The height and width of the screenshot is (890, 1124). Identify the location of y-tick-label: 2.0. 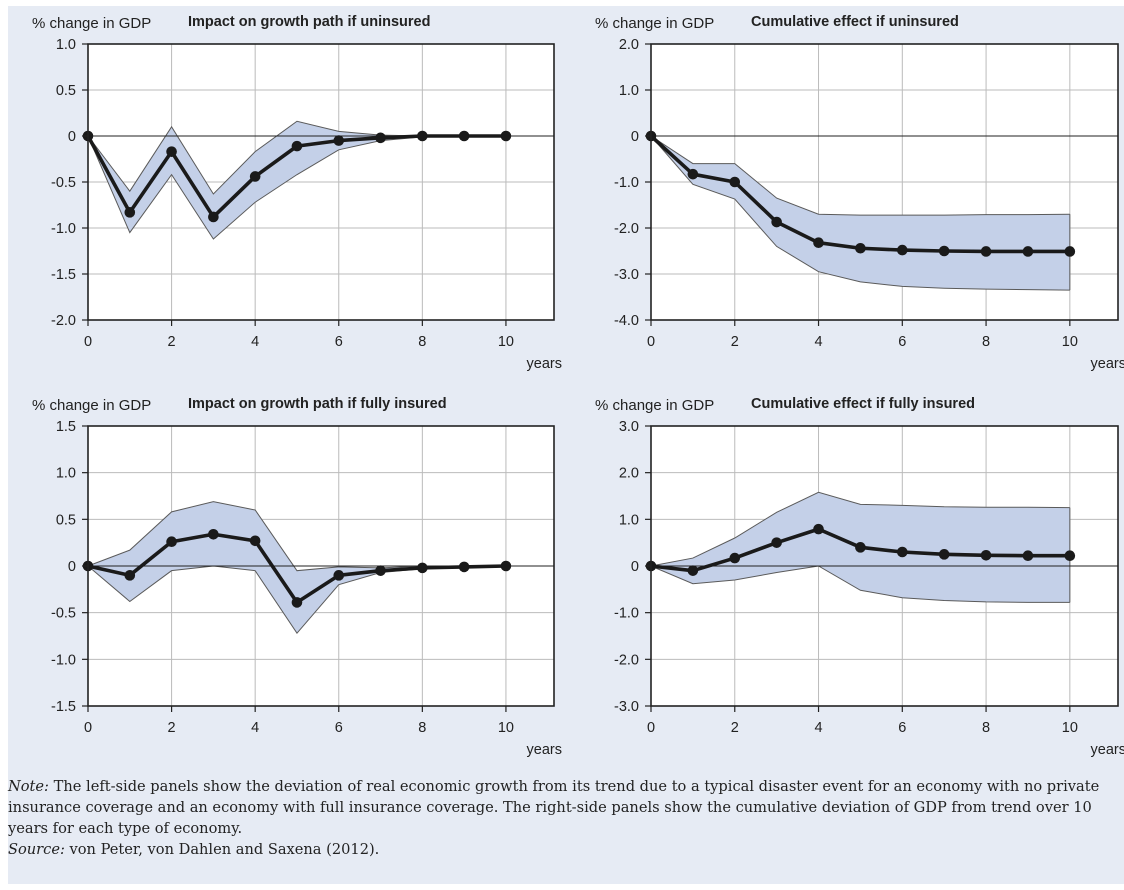
(629, 45).